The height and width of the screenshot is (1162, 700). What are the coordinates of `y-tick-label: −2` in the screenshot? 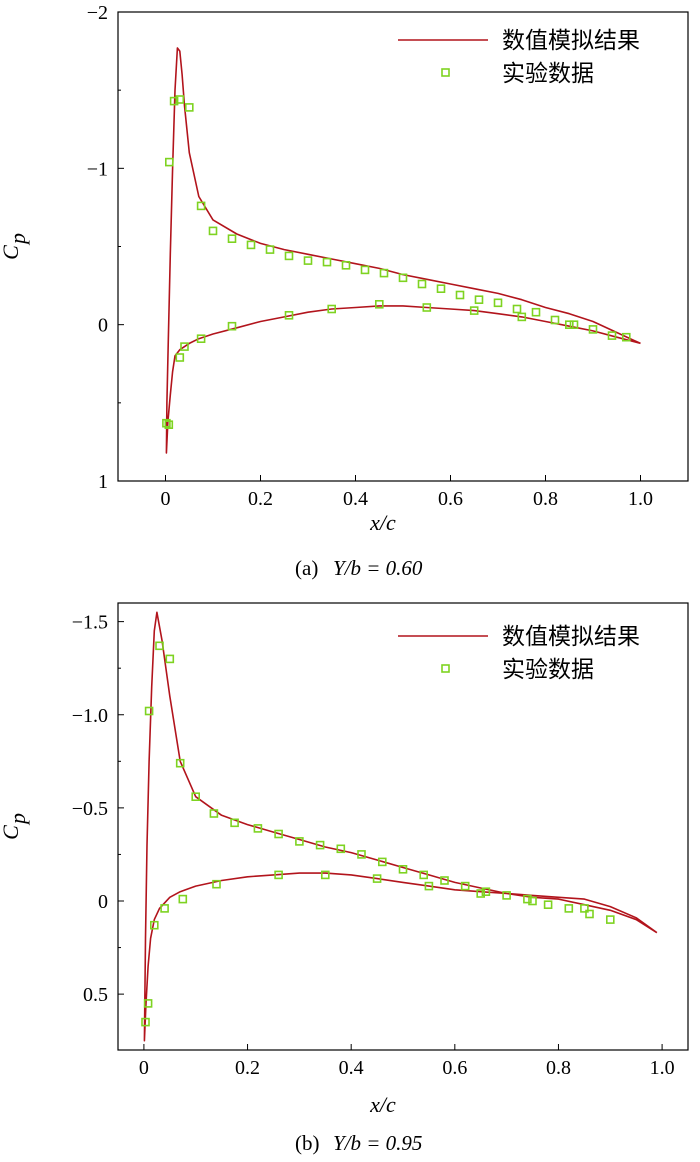 It's located at (97, 13).